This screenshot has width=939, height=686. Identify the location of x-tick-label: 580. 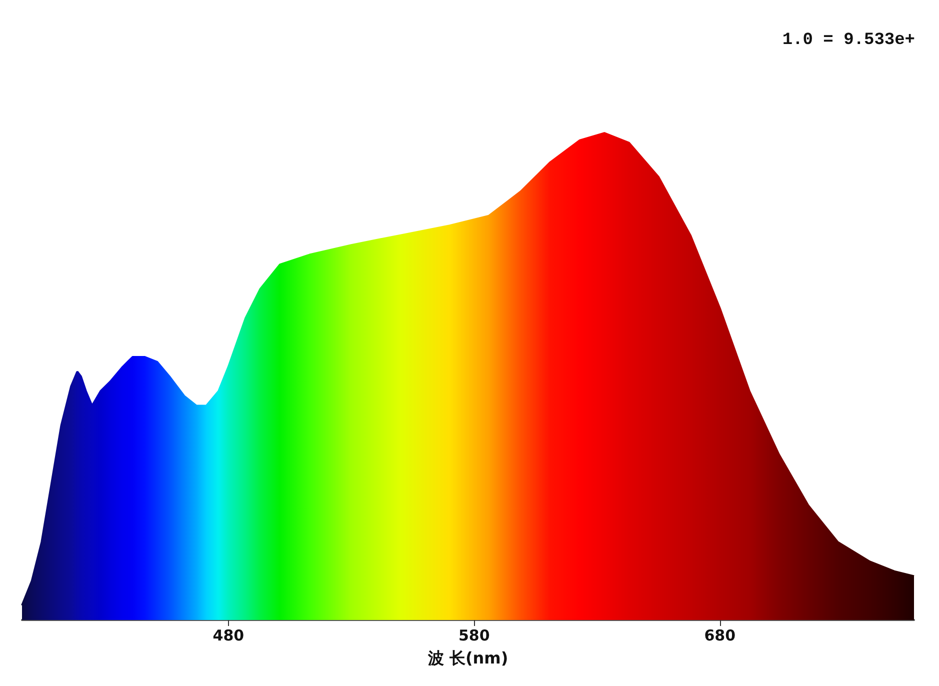
(474, 635).